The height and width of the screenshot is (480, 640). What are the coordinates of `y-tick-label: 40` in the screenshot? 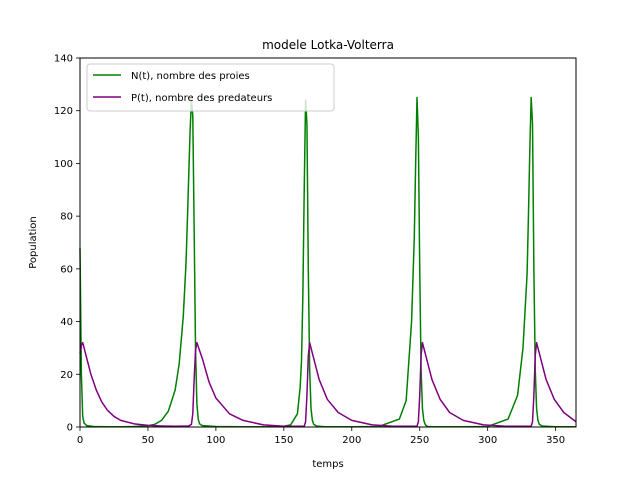 It's located at (66, 322).